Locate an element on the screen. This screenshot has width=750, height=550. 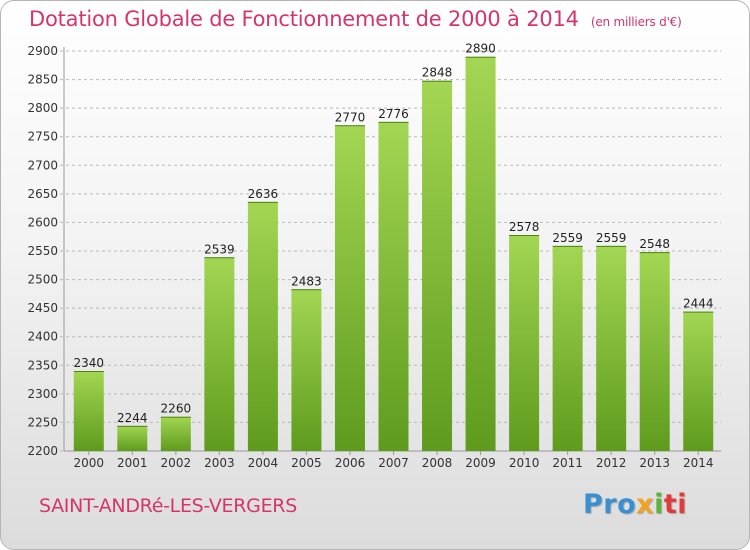
bar-2009 is located at coordinates (480, 253).